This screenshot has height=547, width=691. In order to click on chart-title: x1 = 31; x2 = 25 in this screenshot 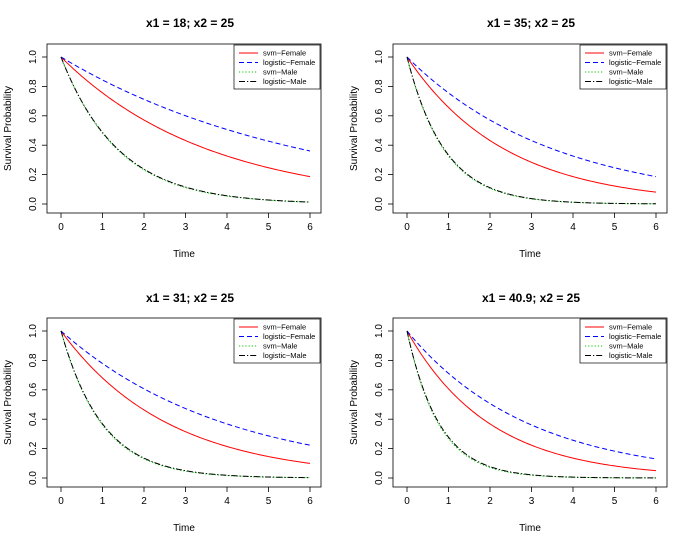, I will do `click(190, 298)`.